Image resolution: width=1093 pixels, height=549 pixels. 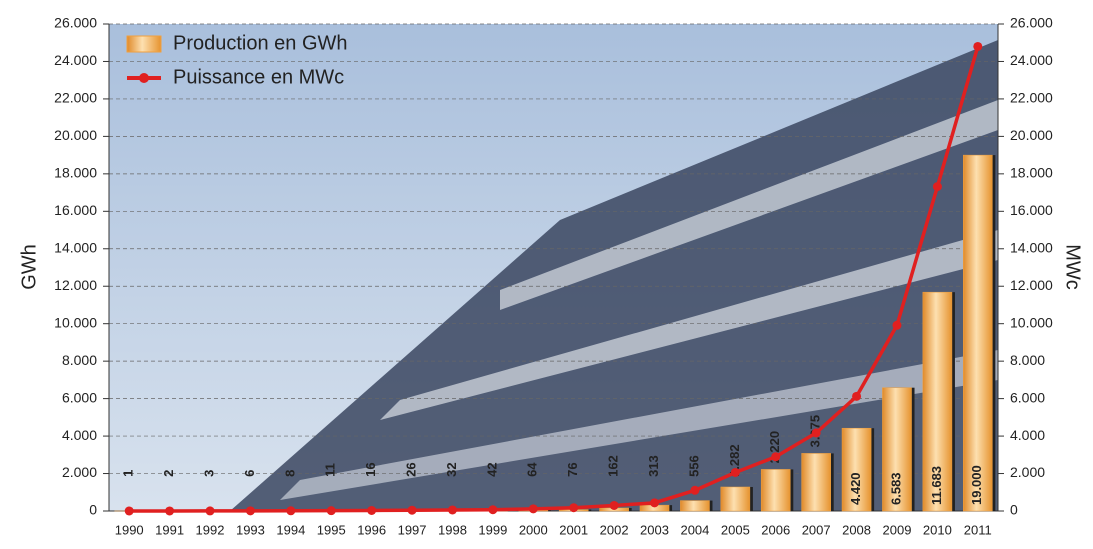 I want to click on y2-tick-label: 10.000, so click(x=1031, y=322).